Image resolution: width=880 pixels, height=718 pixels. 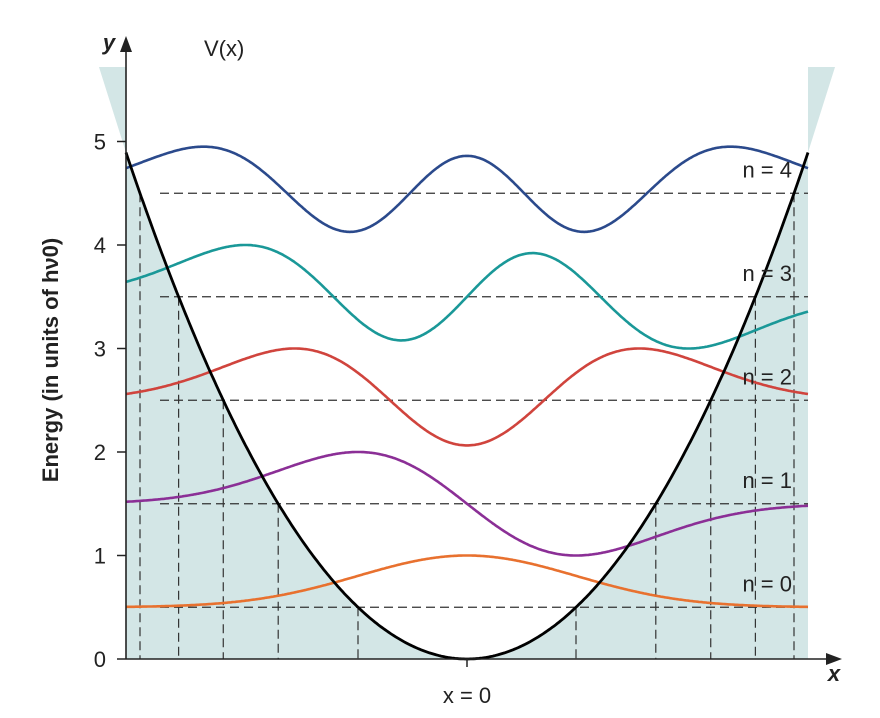 What do you see at coordinates (467, 503) in the screenshot?
I see `wavefunction-n1` at bounding box center [467, 503].